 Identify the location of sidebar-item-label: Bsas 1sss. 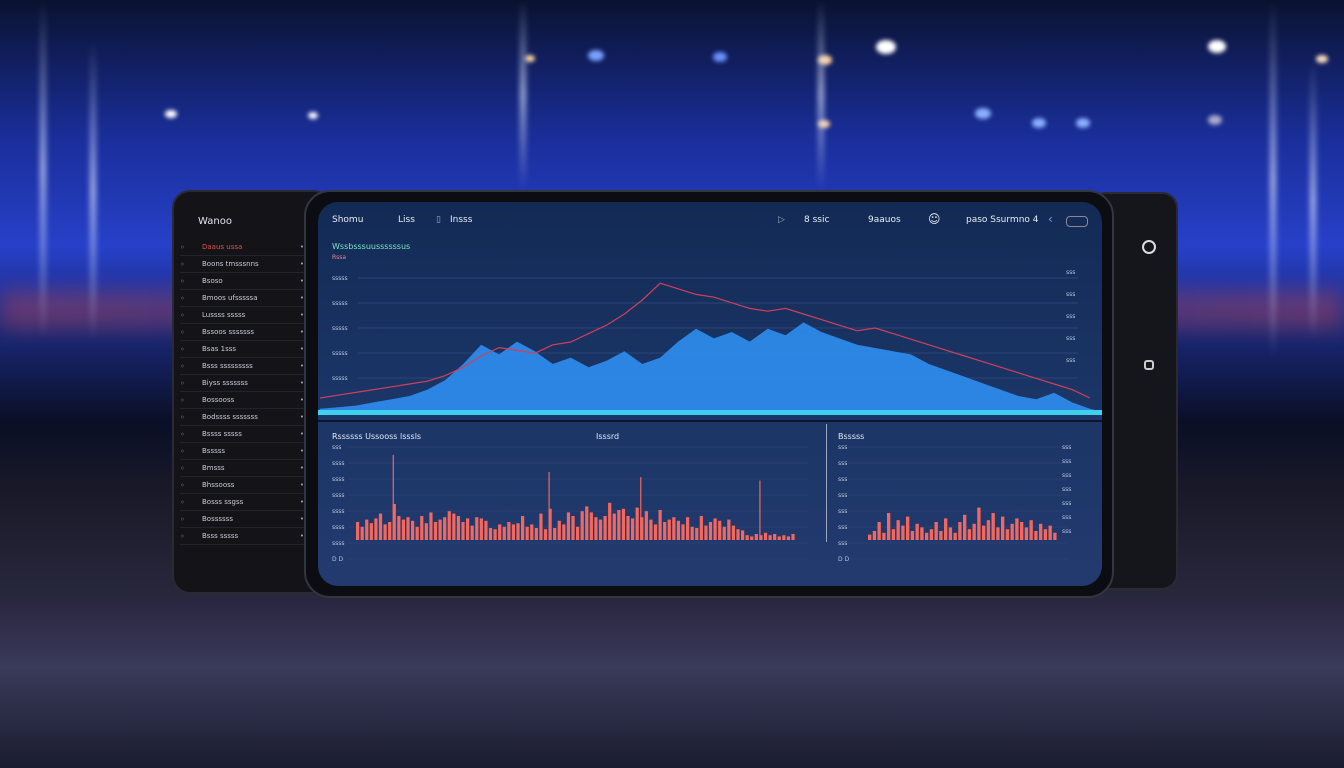
(219, 349).